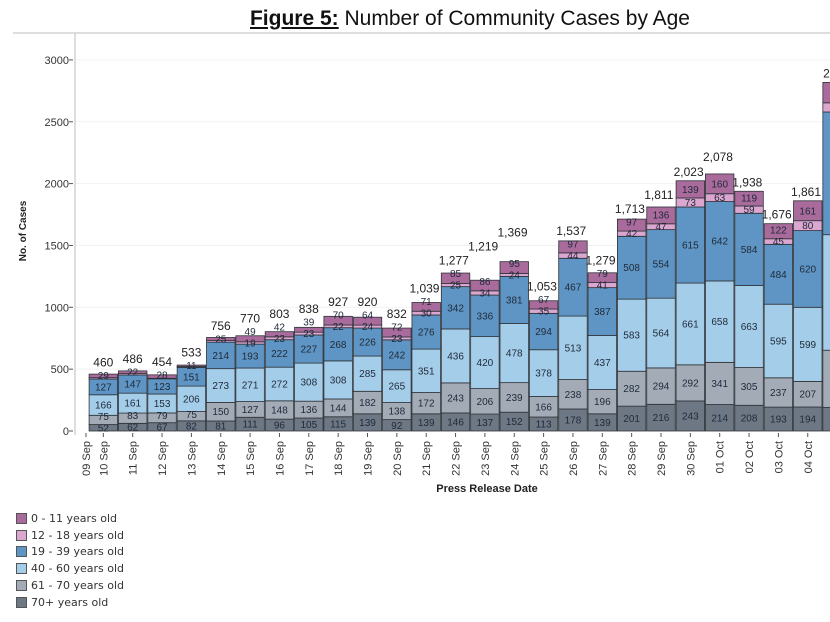  Describe the element at coordinates (778, 275) in the screenshot. I see `segment-label: 484` at that location.